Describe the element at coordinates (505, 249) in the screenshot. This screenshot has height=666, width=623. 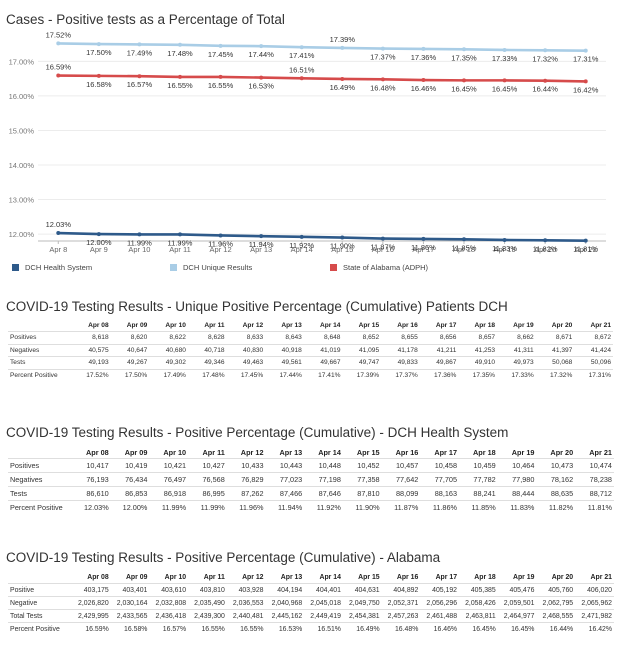
I see `x-tick-label: Apr 19` at that location.